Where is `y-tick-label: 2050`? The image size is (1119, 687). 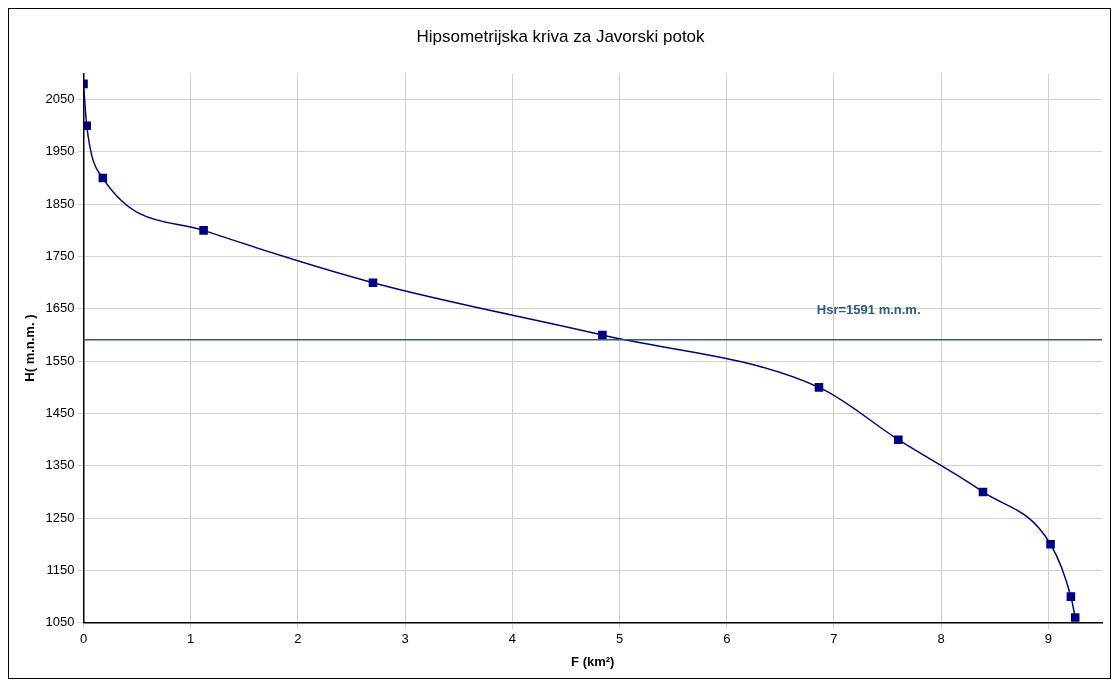 y-tick-label: 2050 is located at coordinates (60, 99).